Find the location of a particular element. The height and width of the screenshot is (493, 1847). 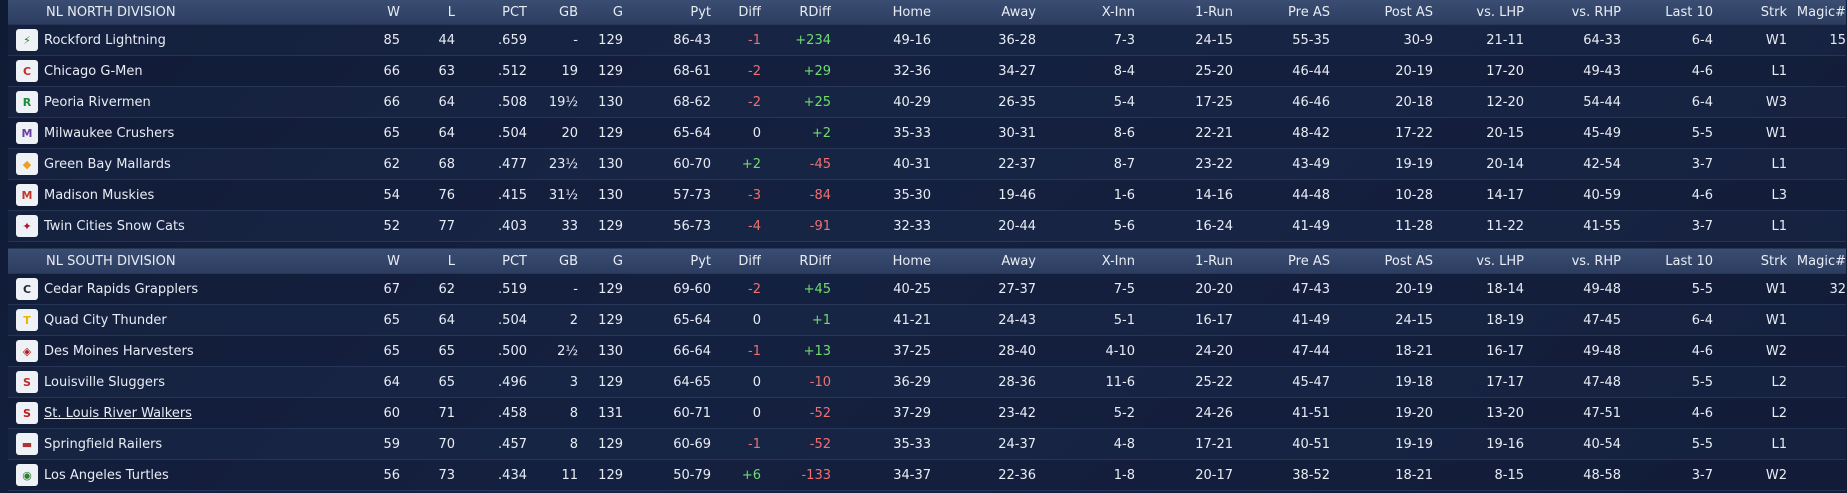

team-name-link: Madison Muskies is located at coordinates (99, 195).